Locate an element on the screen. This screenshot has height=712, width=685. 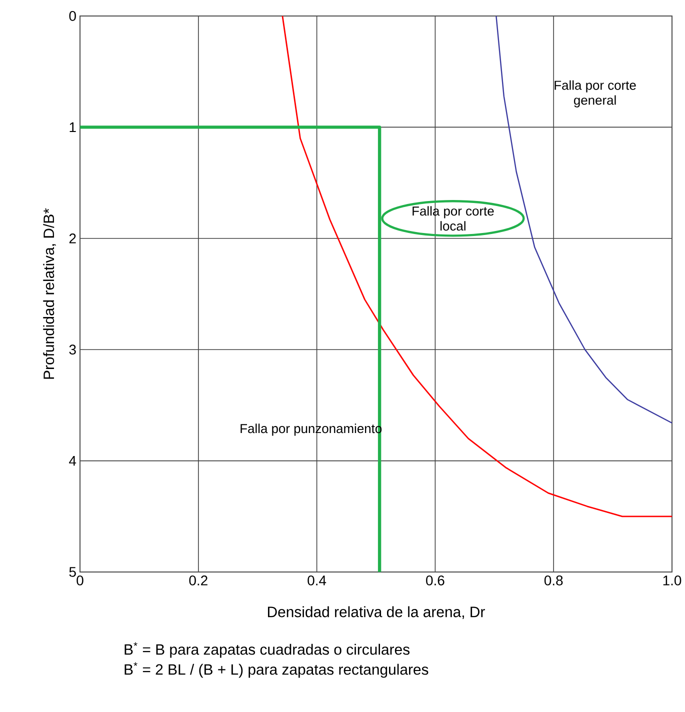
text: B$^{*}$ = B para zapatas cuadradas o circulares is located at coordinates (267, 650).